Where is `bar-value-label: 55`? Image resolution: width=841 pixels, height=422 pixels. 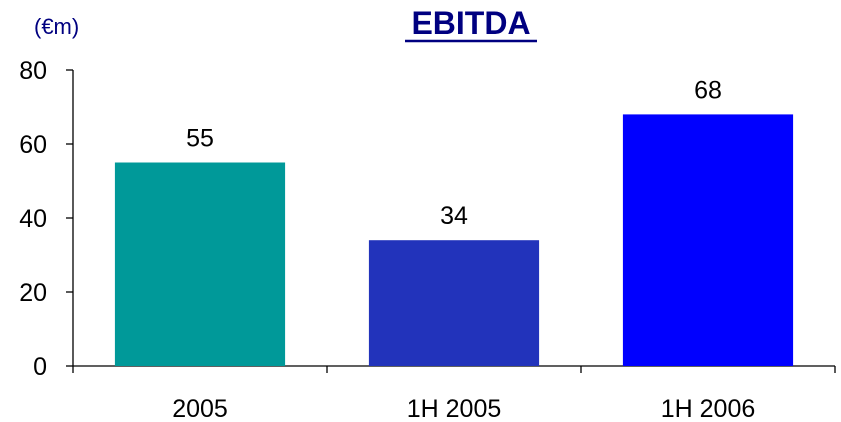
bar-value-label: 55 is located at coordinates (200, 139).